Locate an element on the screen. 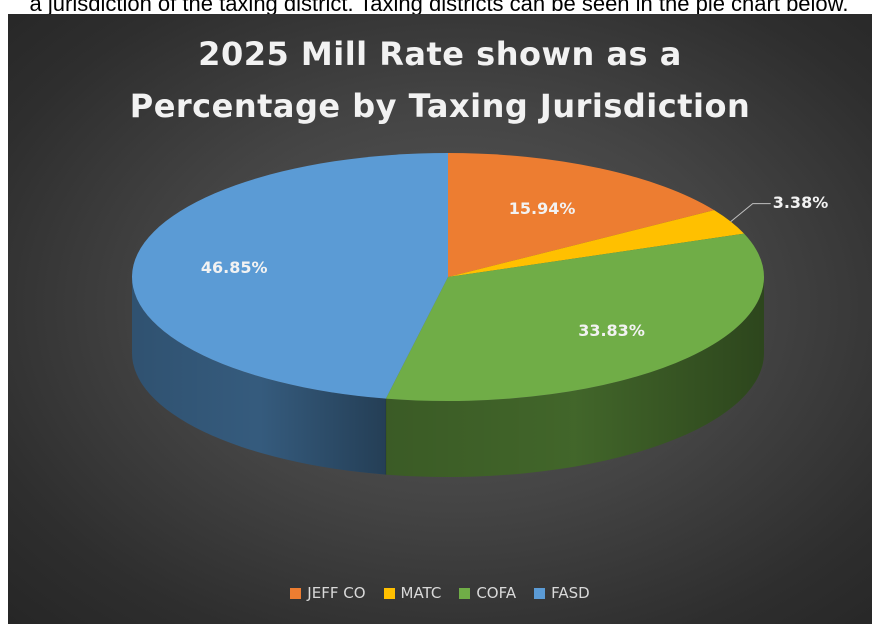 The image size is (878, 628). legend-item-jeff-co: JEFF CO is located at coordinates (328, 593).